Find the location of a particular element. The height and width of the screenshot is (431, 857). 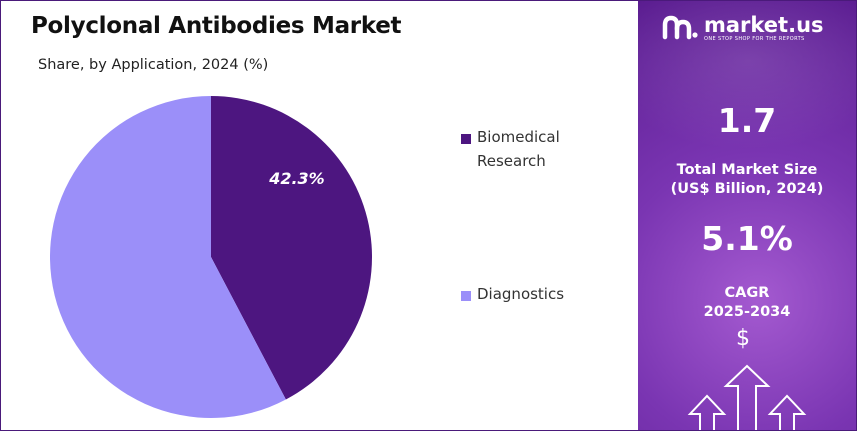

legend-swatch-biomedical-research is located at coordinates (466, 139).